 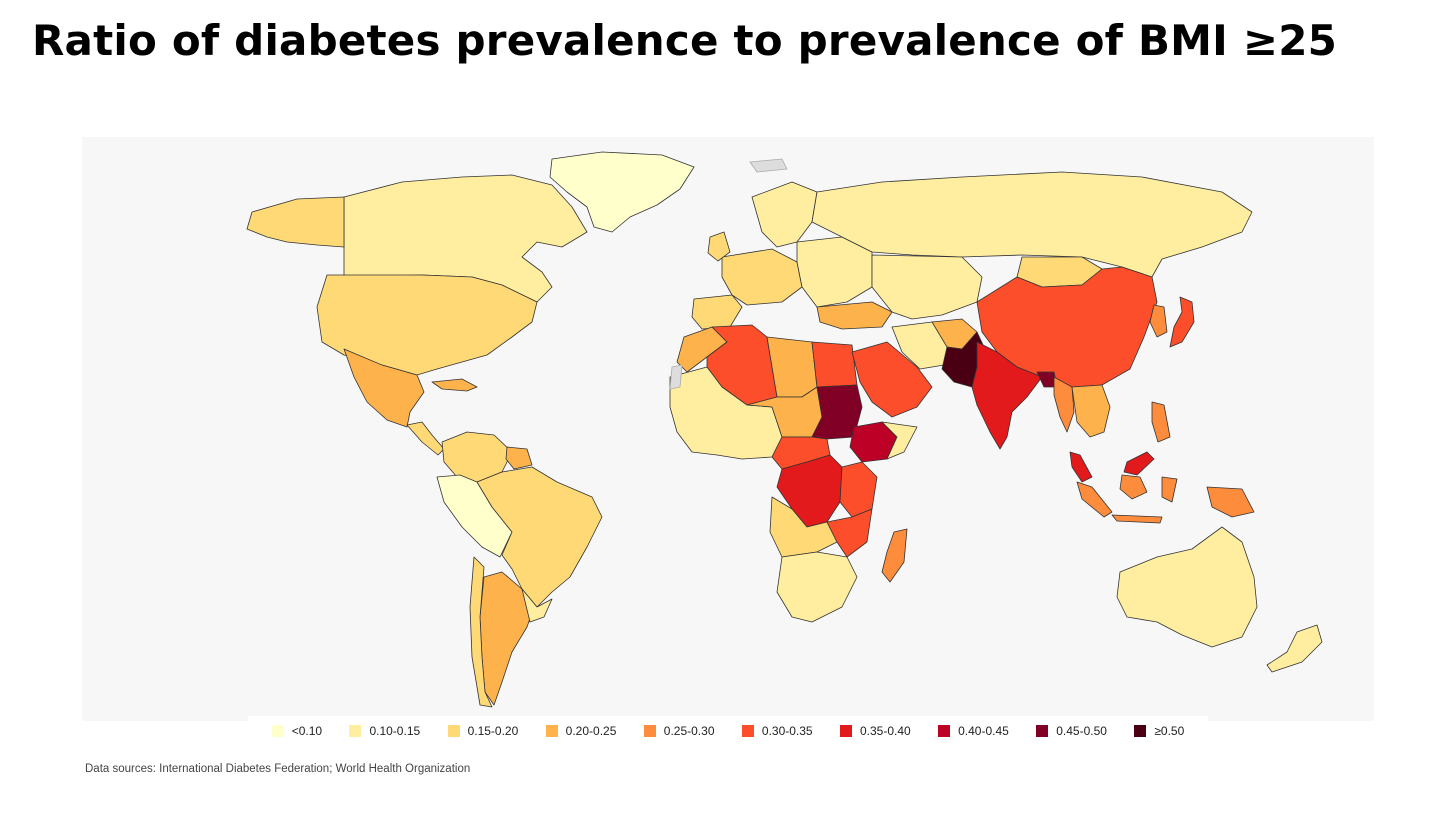 I want to click on region-malaysia-borneo, so click(x=1139, y=463).